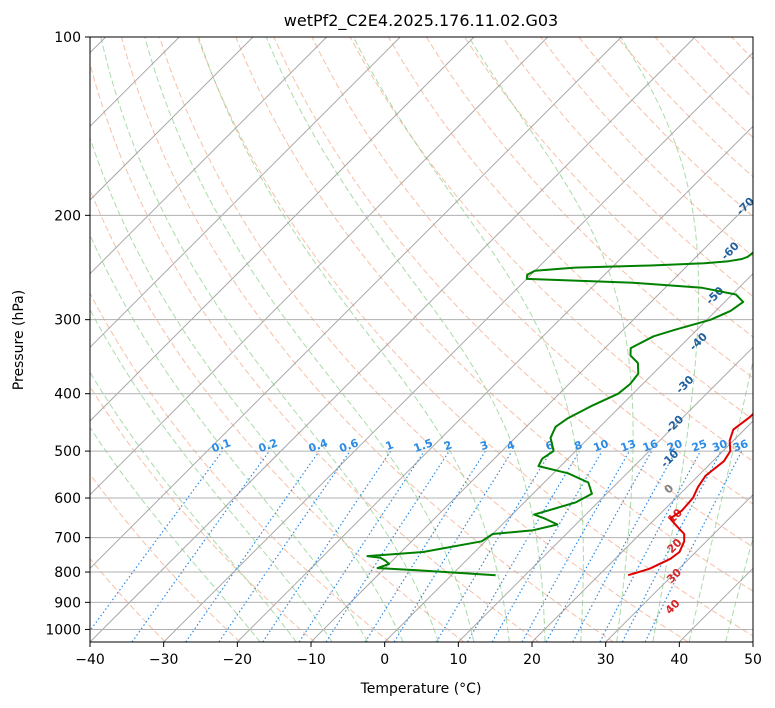 The width and height of the screenshot is (775, 708). I want to click on isotherm-label: -70, so click(745, 205).